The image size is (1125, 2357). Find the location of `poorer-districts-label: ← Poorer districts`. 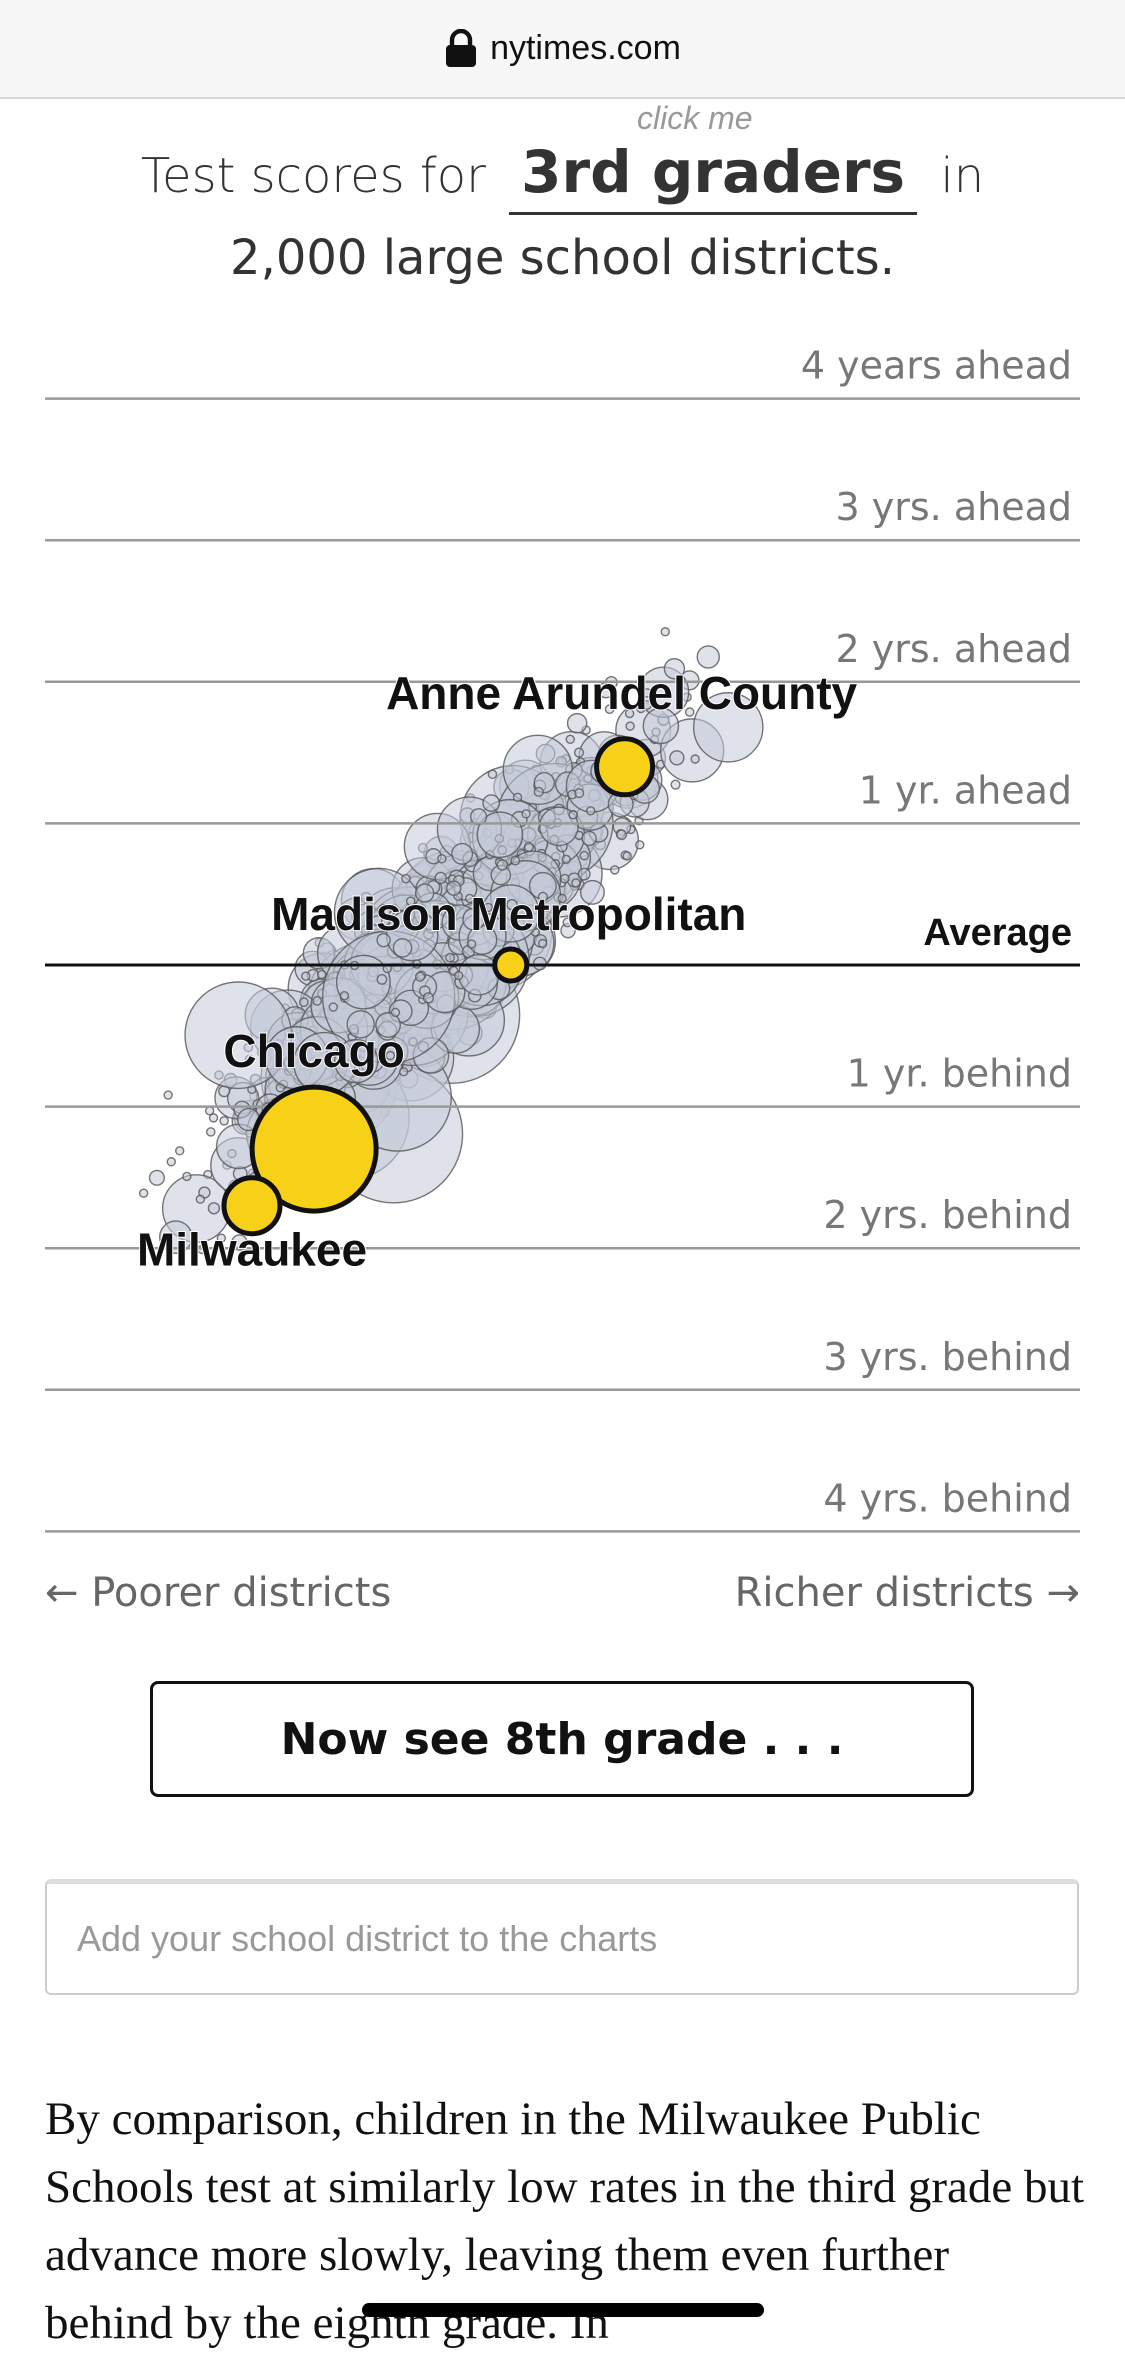

poorer-districts-label: ← Poorer districts is located at coordinates (218, 1593).